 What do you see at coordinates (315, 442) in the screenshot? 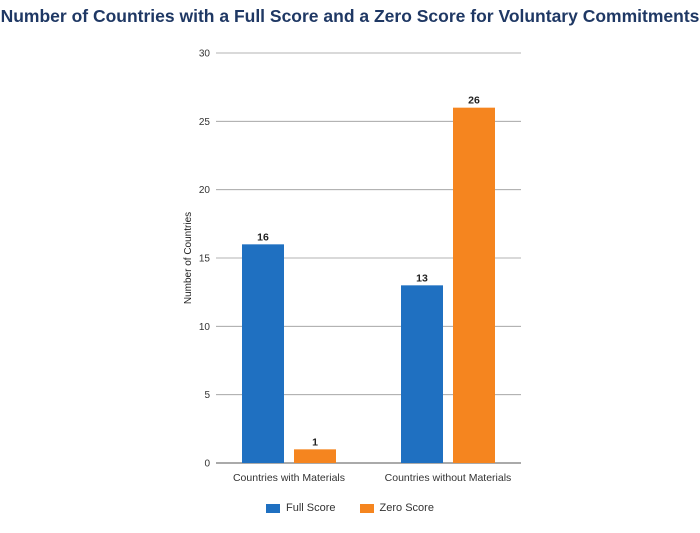
I see `bar-value-label: 1` at bounding box center [315, 442].